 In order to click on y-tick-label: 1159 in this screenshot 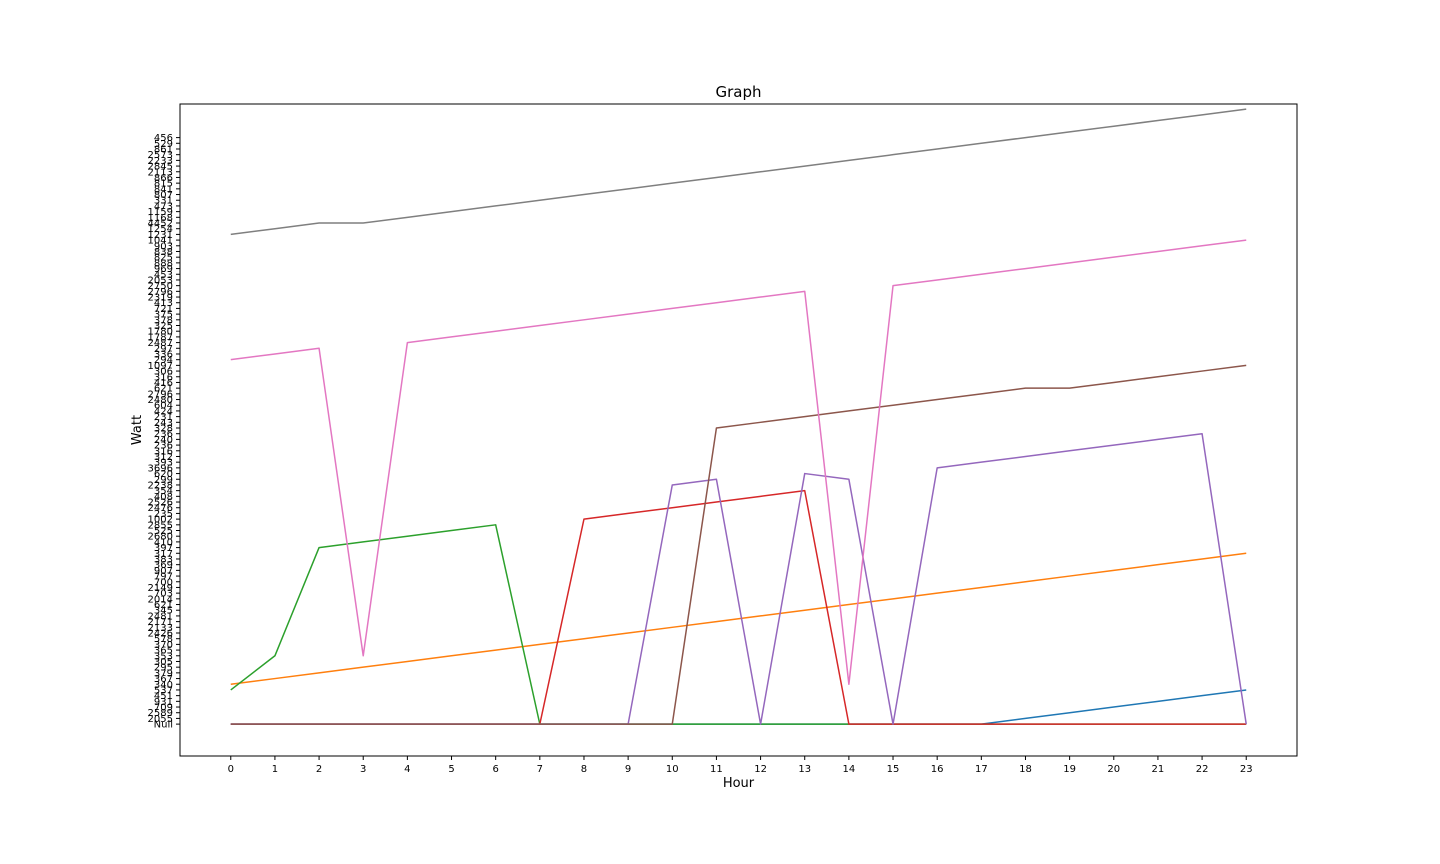, I will do `click(160, 212)`.